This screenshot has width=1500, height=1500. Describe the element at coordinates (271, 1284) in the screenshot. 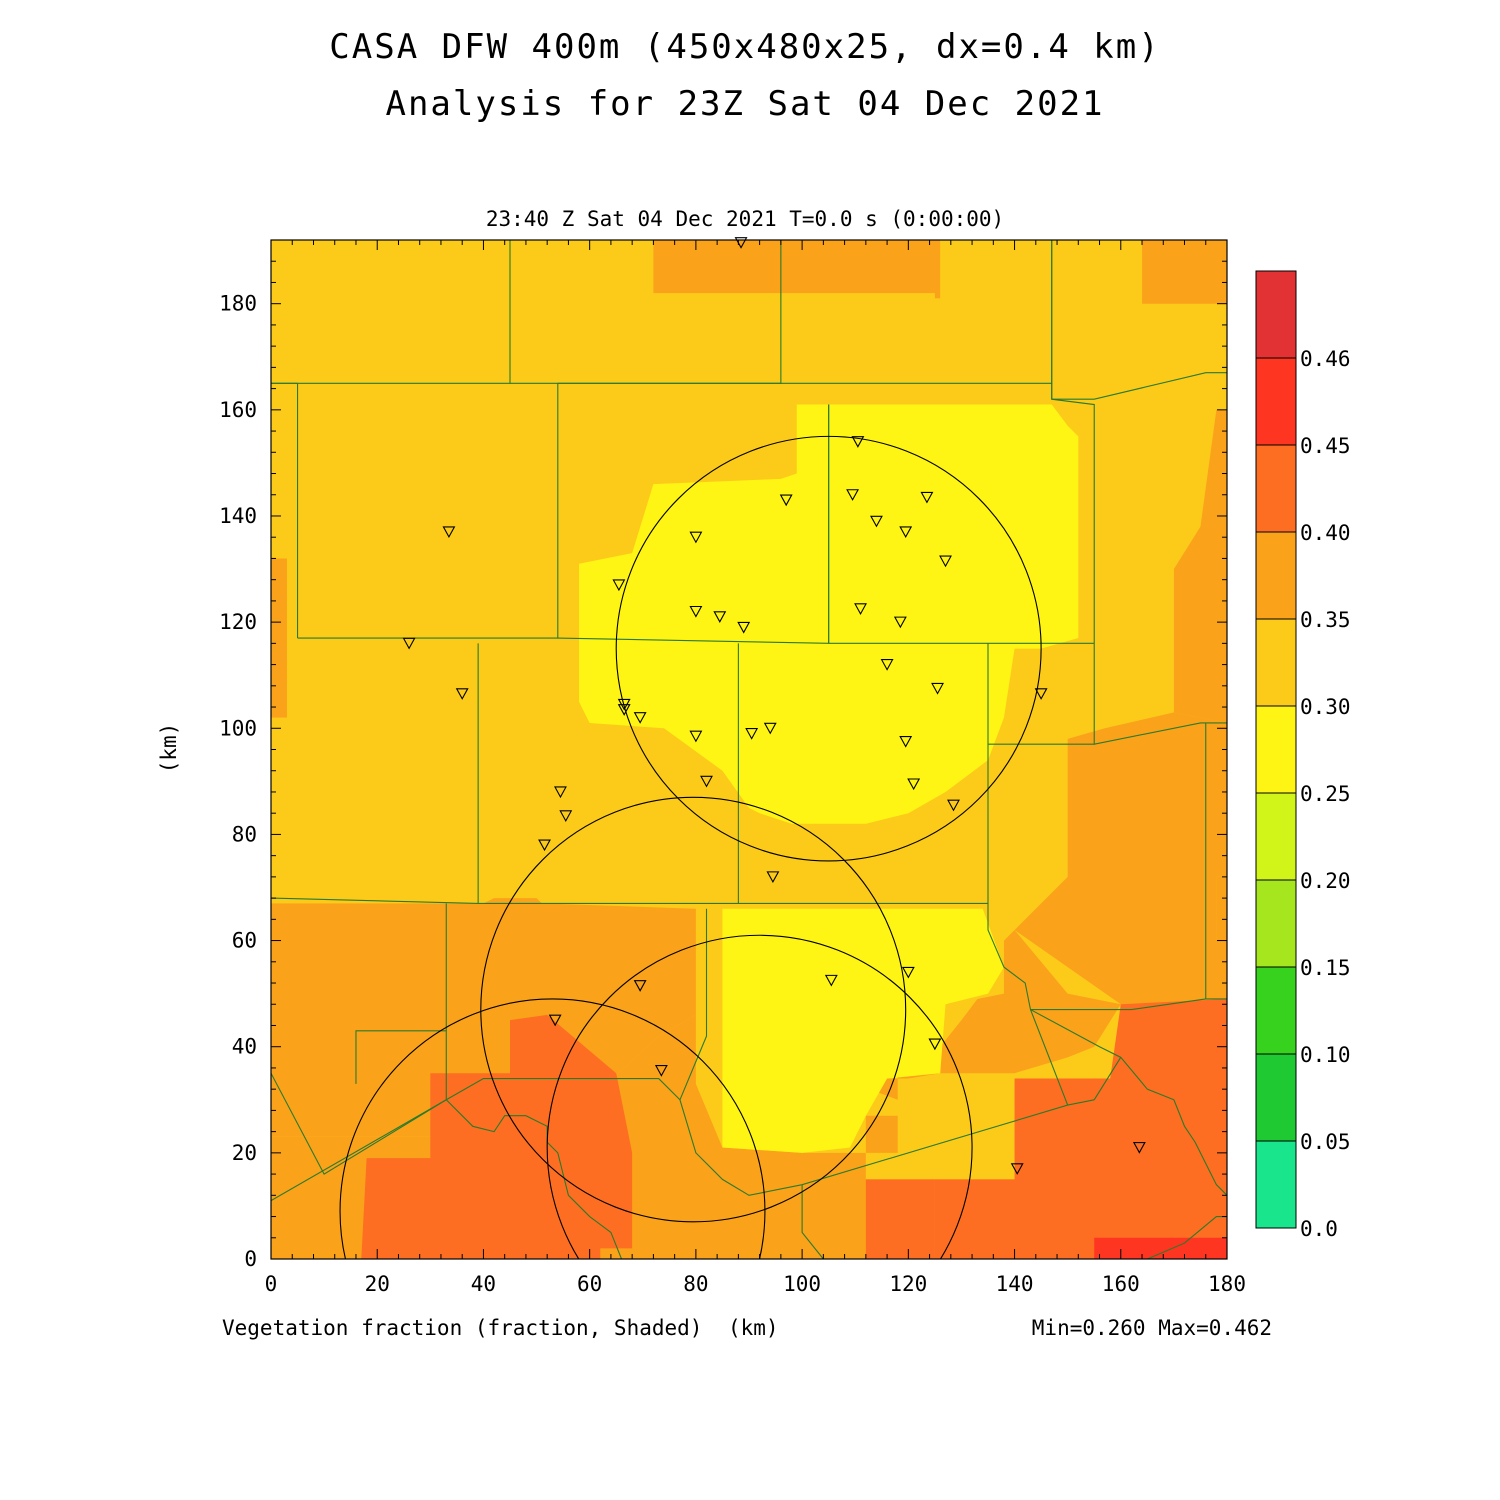

I see `x-tick-label: 0` at that location.